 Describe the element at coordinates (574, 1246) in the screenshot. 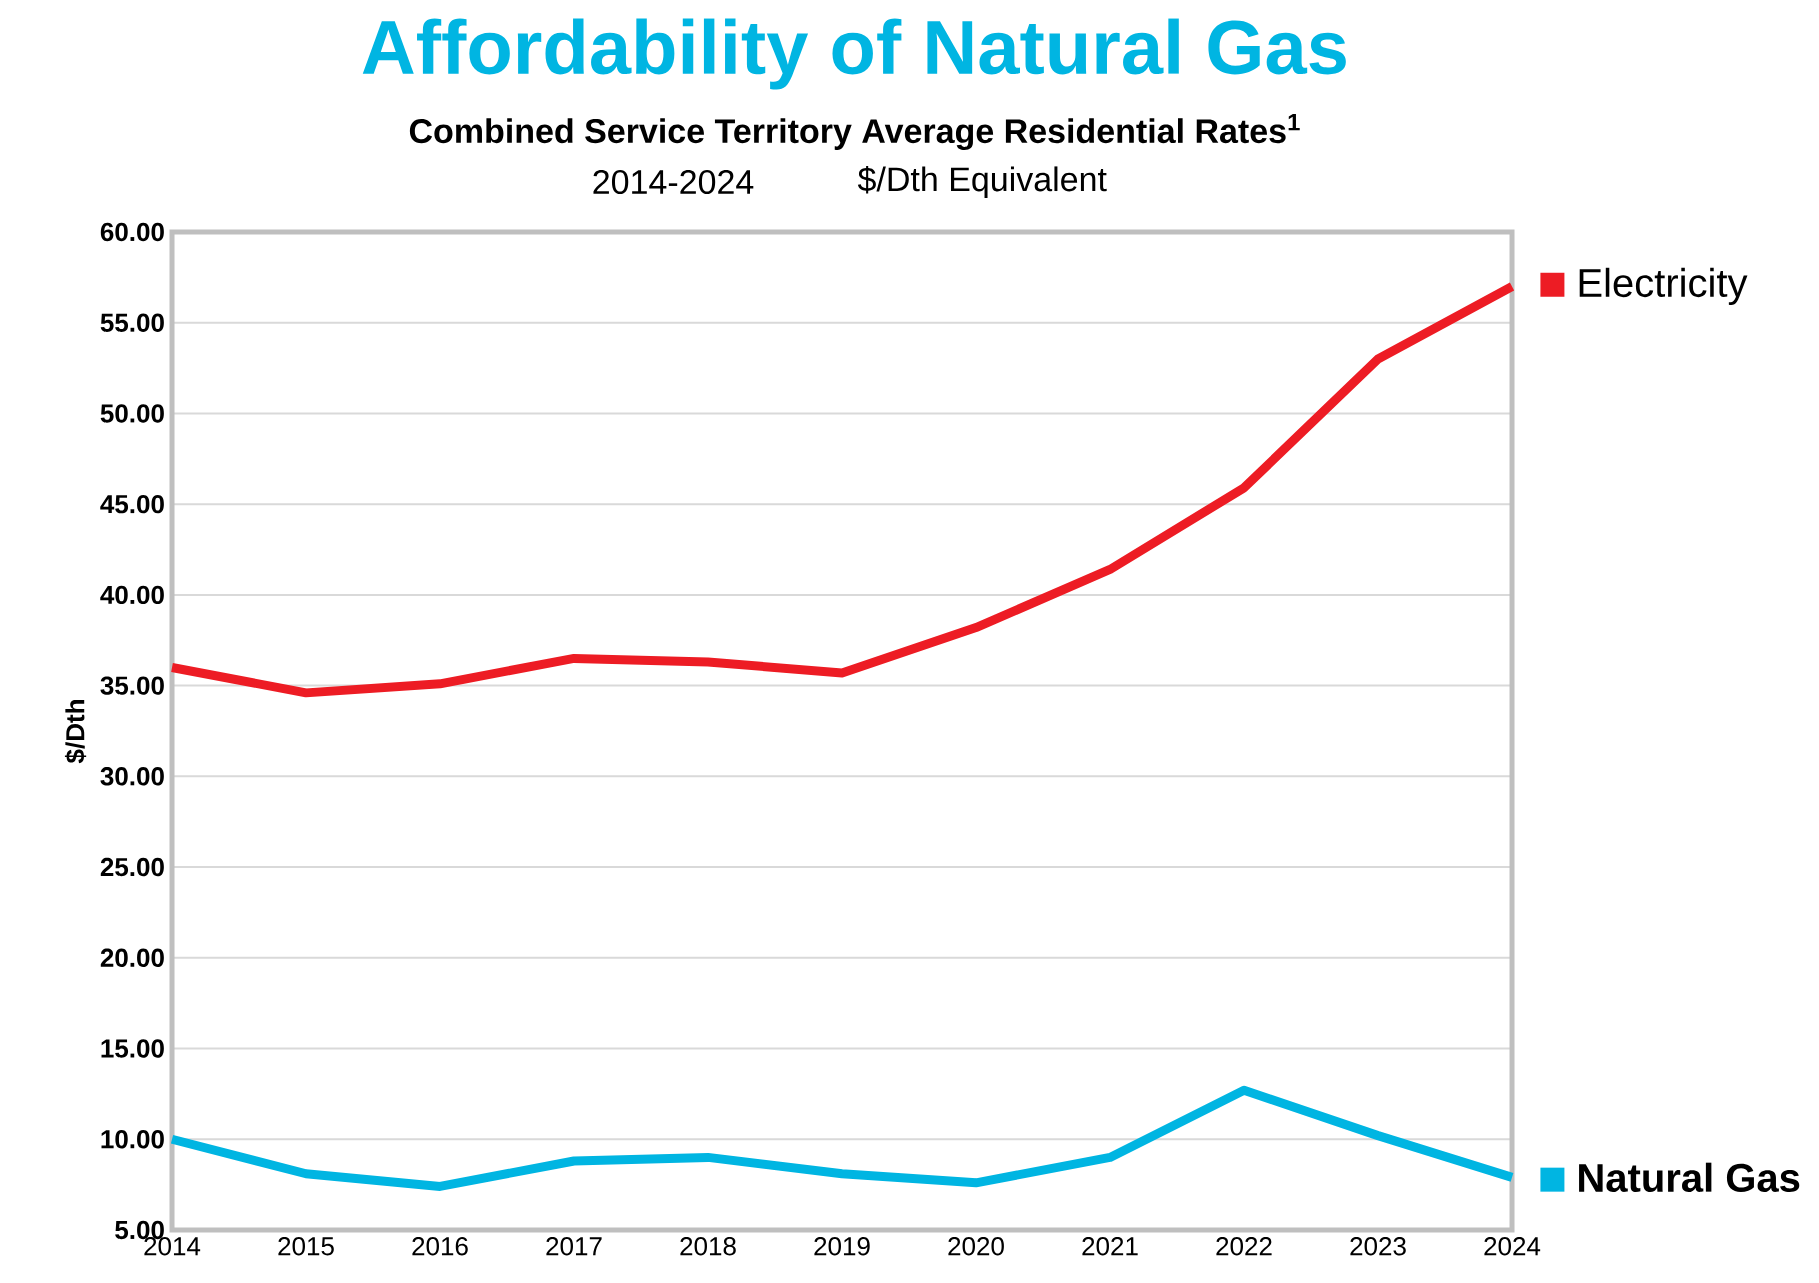

I see `x-tick-label: 2017` at that location.